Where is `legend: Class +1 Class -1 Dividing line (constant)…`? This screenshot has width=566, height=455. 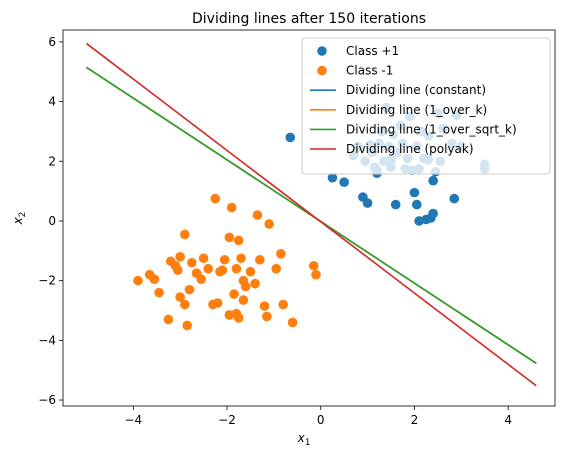 legend: Class +1 Class -1 Dividing line (constant)… is located at coordinates (426, 106).